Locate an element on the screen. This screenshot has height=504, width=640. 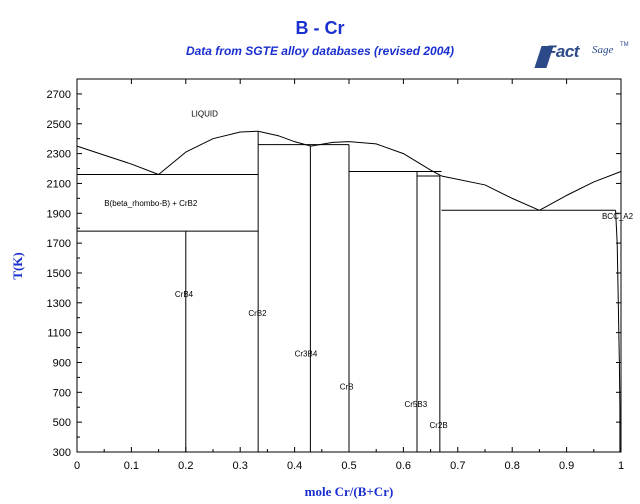
chart-title: B - Cr is located at coordinates (320, 28).